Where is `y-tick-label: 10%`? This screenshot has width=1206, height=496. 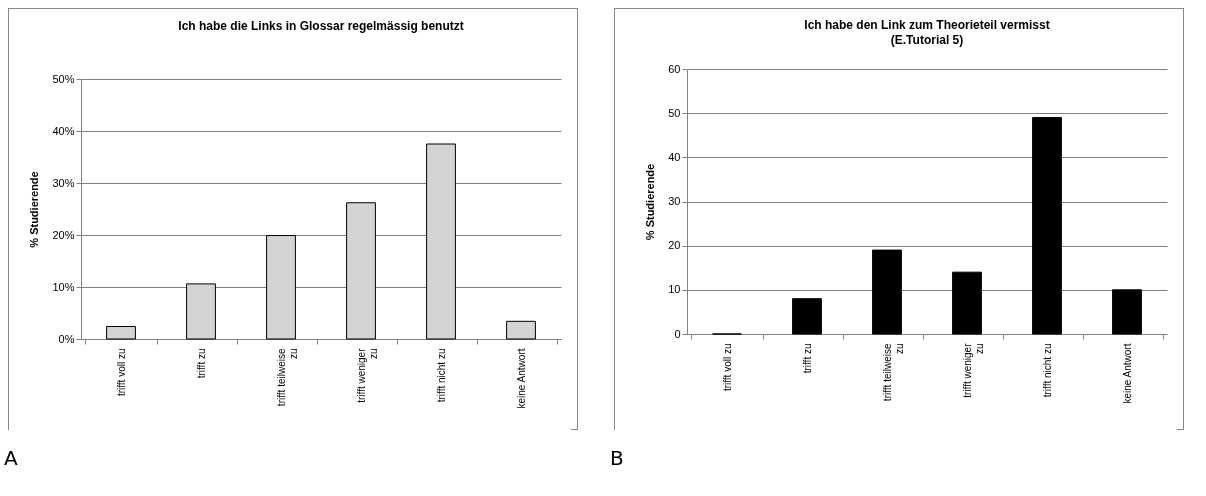
y-tick-label: 10% is located at coordinates (63, 286).